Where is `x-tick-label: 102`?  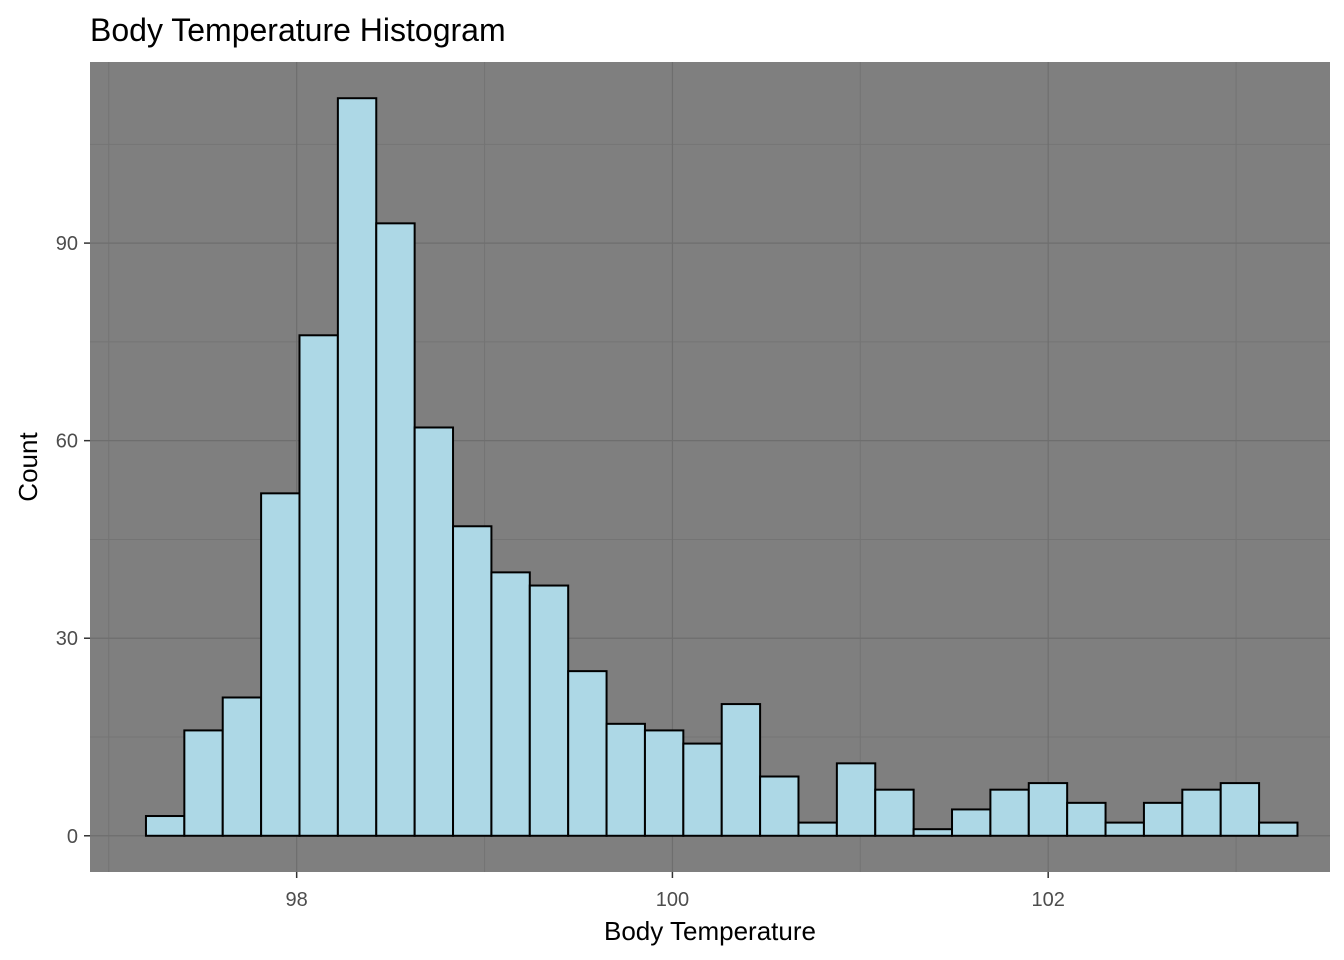
x-tick-label: 102 is located at coordinates (1047, 900).